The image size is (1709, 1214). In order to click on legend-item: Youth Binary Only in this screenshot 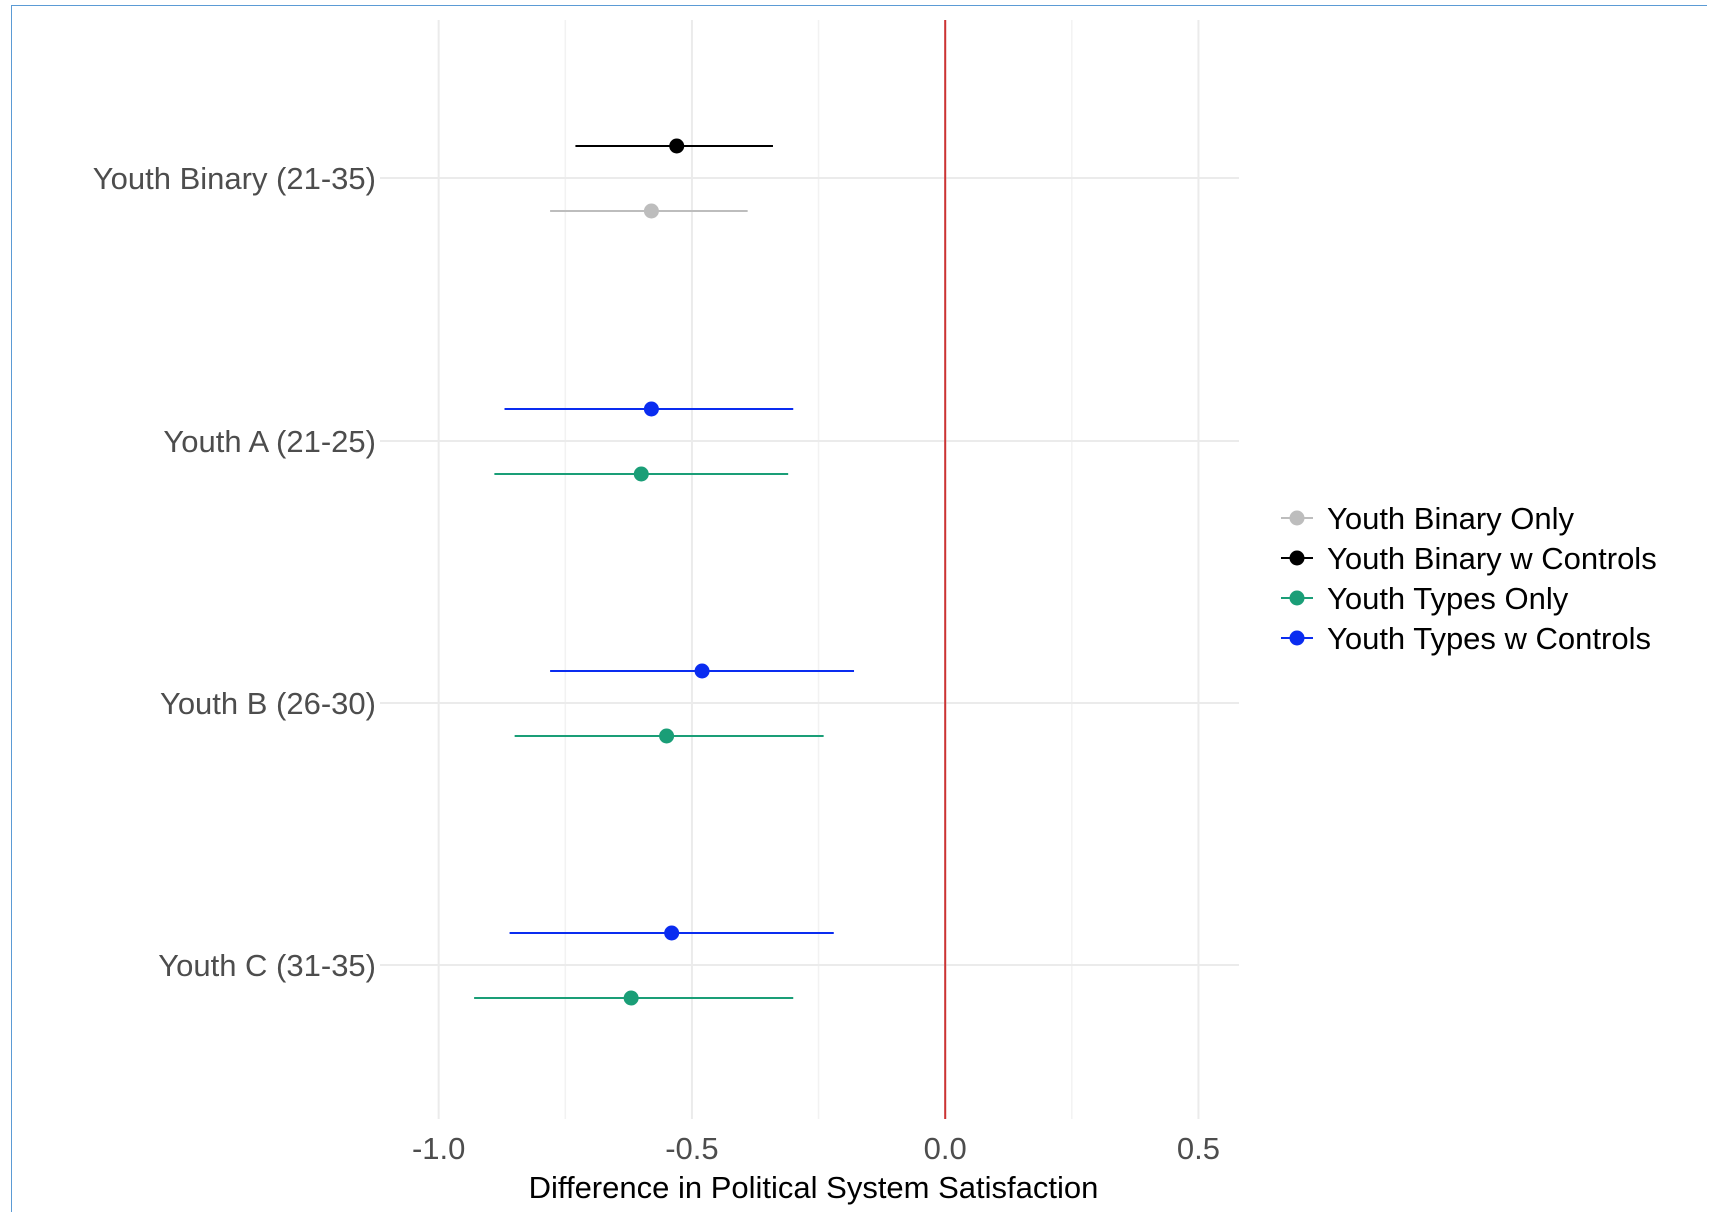, I will do `click(1428, 518)`.